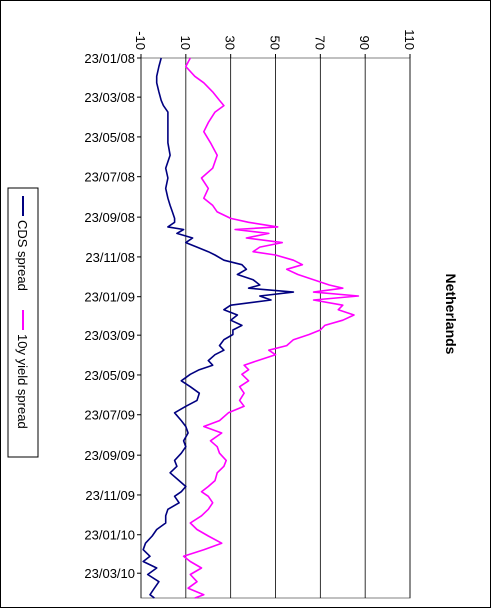 The height and width of the screenshot is (608, 491). I want to click on date-tick-label-2: 23/05/08, so click(109, 137).